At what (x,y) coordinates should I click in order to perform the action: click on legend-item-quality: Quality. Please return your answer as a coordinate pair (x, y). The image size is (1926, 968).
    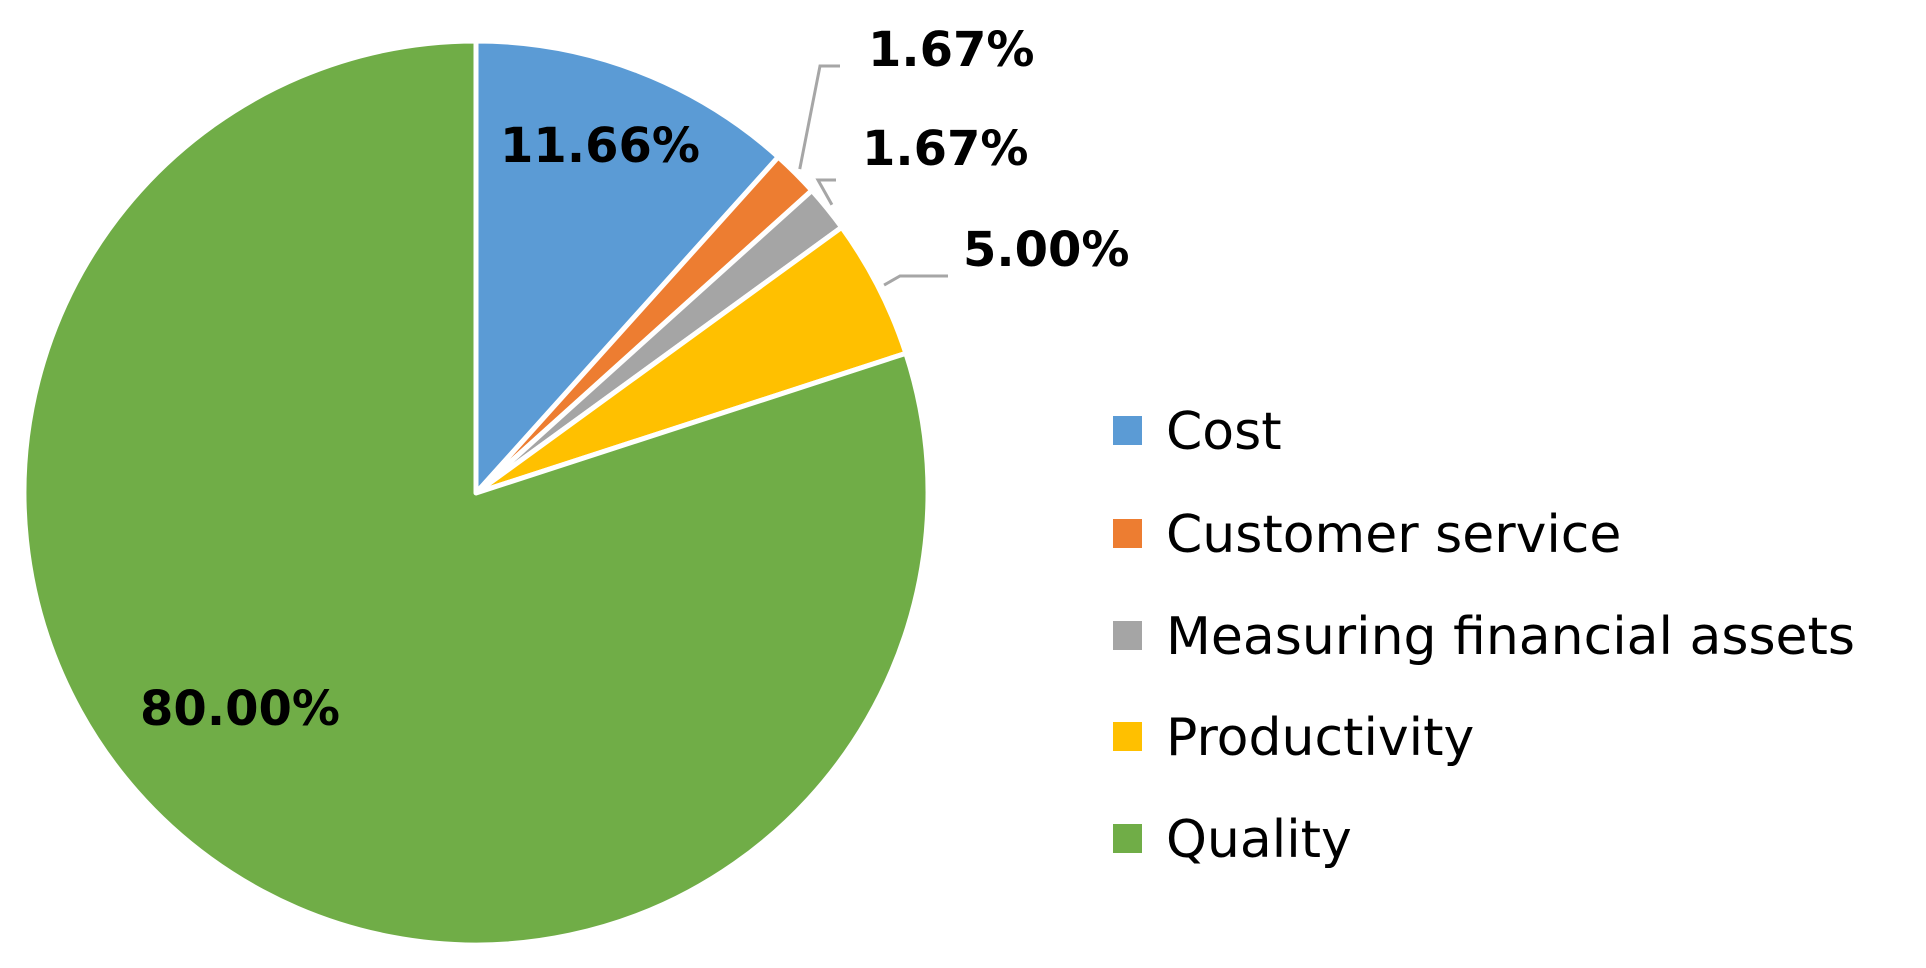
    Looking at the image, I should click on (1232, 840).